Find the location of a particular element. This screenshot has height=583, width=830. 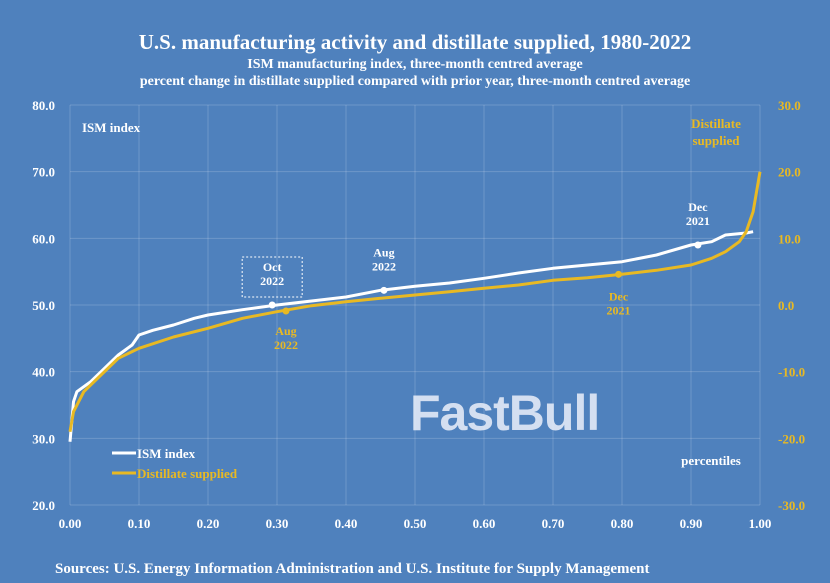

y-right-tick-label: 20.0 is located at coordinates (789, 172).